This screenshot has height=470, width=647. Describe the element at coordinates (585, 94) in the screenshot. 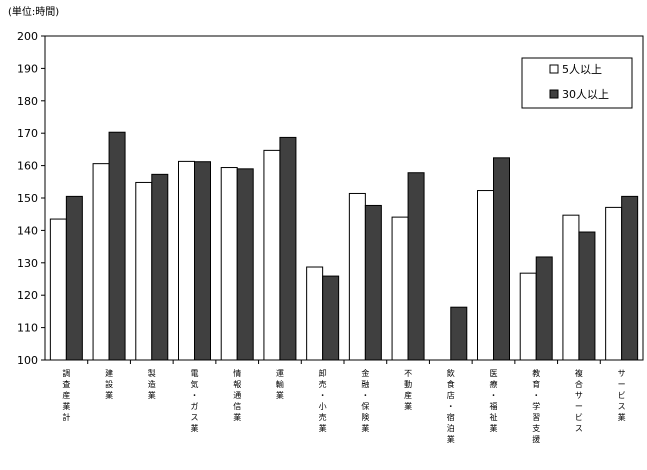

I see `legend-label: 30人以上` at that location.